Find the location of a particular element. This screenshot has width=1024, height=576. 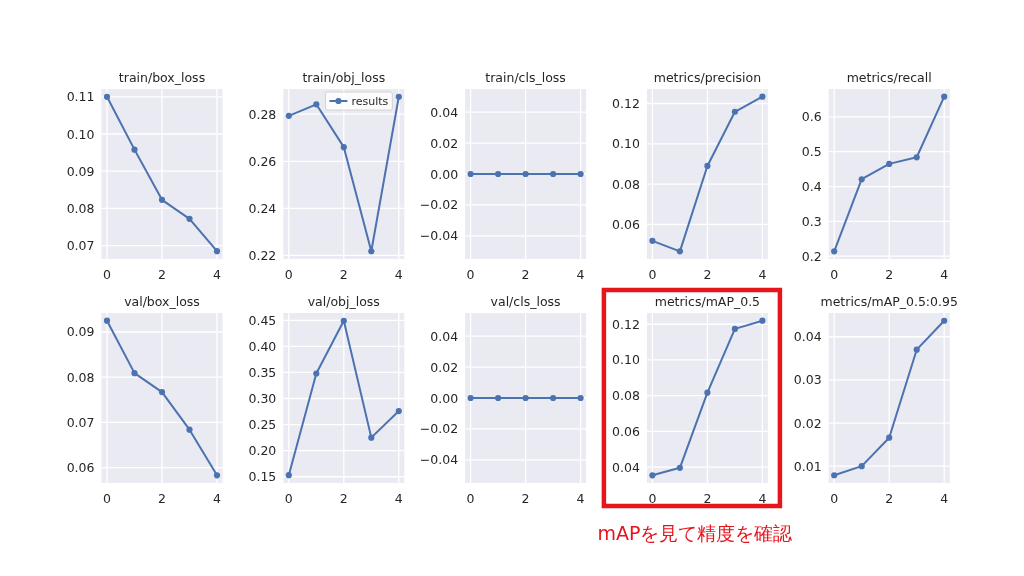

y-tick-label: 0.30 is located at coordinates (262, 398).